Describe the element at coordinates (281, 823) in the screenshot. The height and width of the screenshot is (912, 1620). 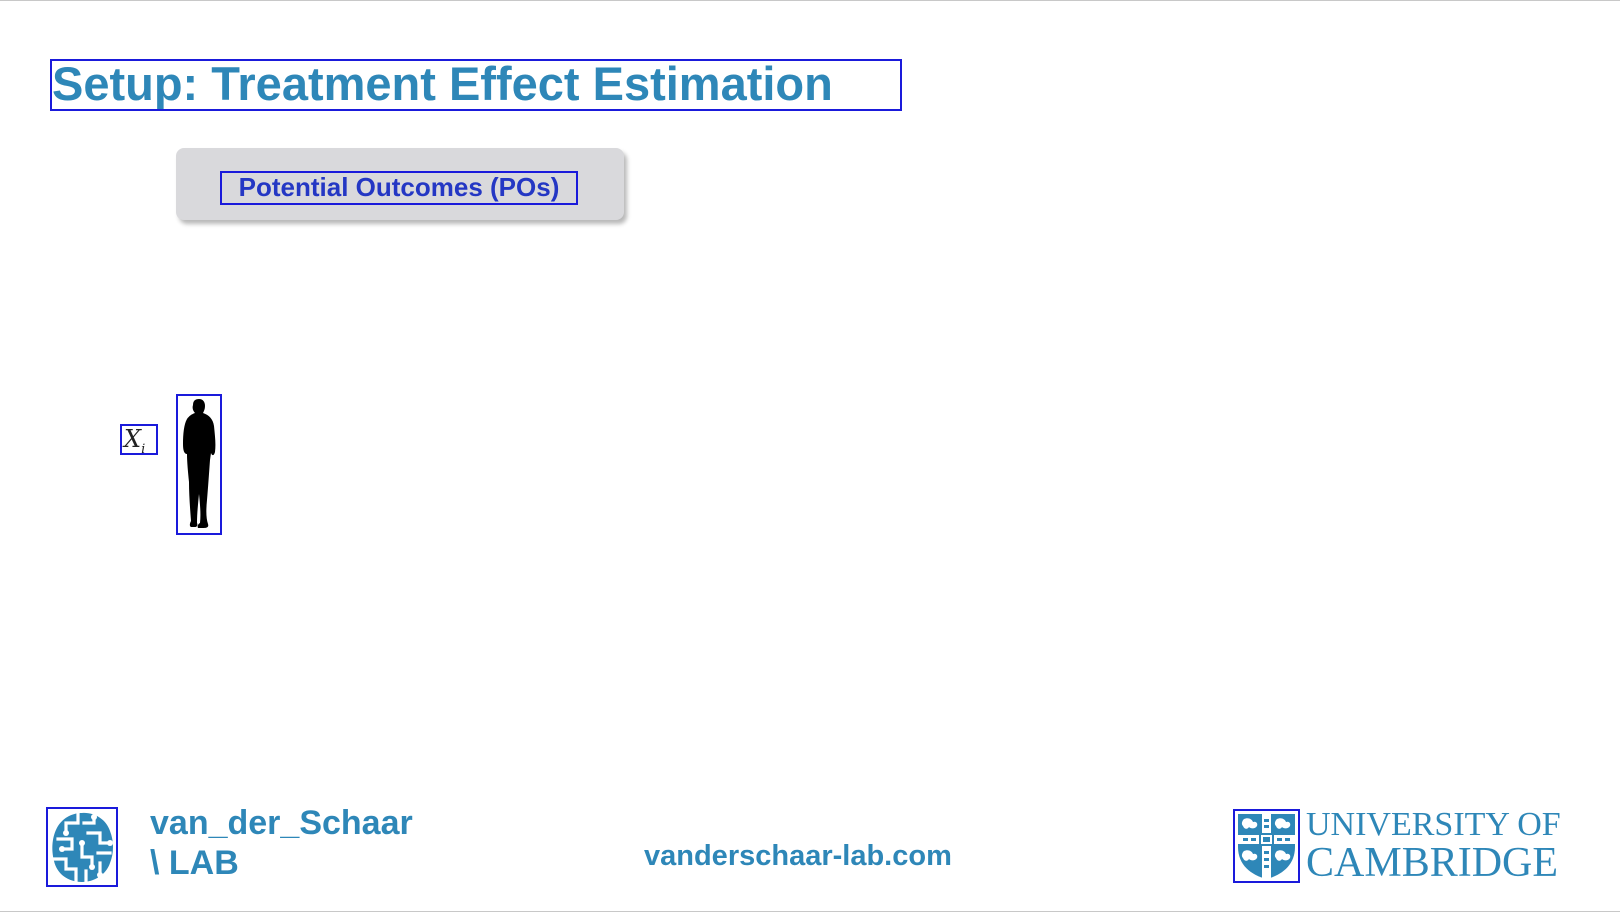
I see `lab-name-line1: van_der_Schaar` at that location.